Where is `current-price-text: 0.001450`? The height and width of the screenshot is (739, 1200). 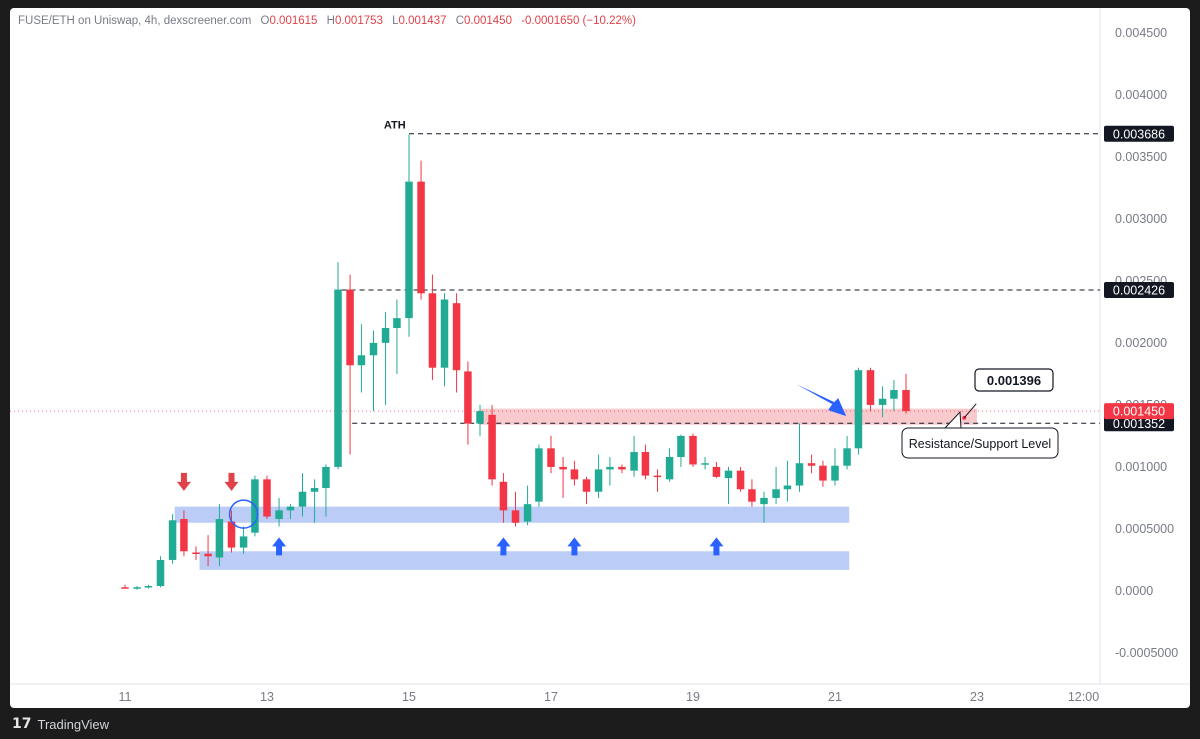 current-price-text: 0.001450 is located at coordinates (1139, 412).